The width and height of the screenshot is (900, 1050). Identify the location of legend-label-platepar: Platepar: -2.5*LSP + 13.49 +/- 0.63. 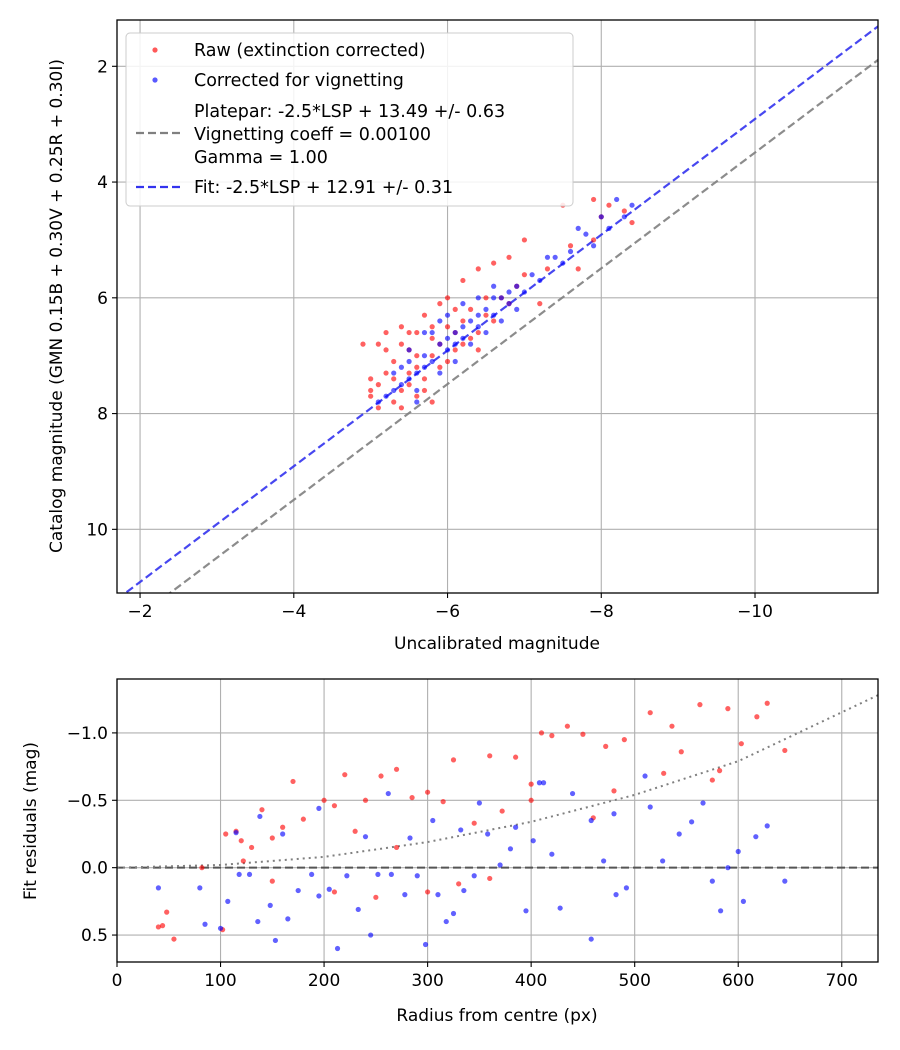
(349, 112).